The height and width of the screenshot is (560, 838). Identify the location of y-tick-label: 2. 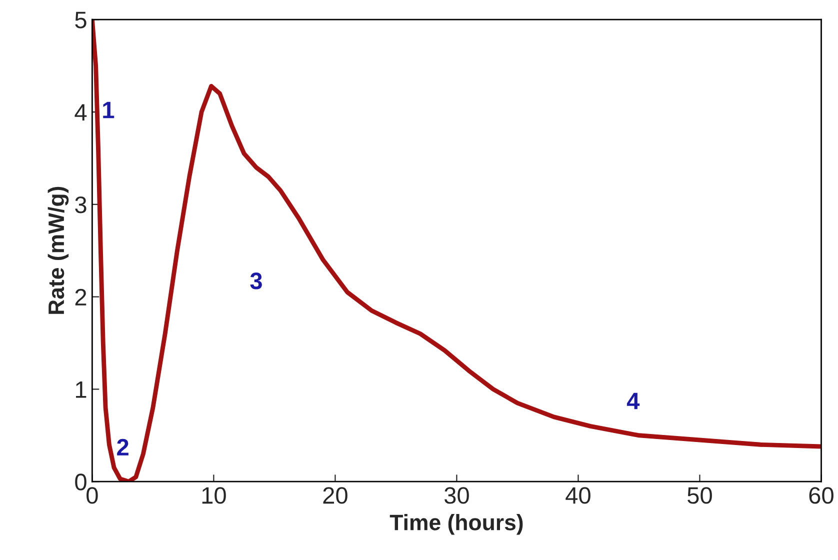
(80, 297).